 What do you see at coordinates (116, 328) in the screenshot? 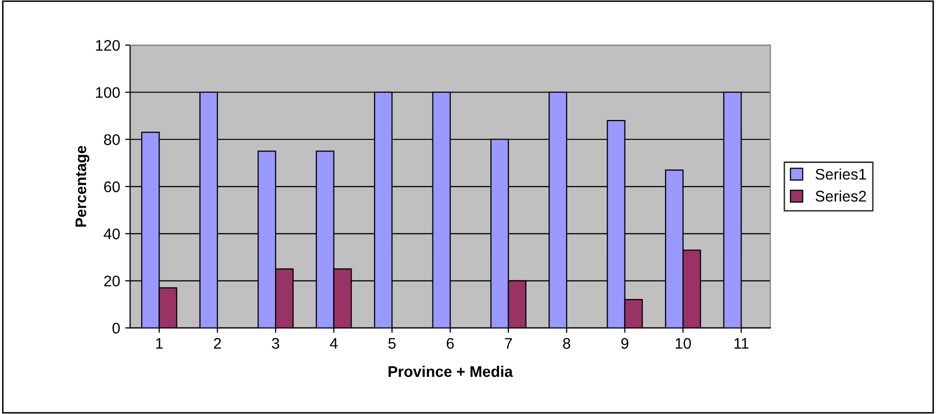
I see `y-tick-label: 0` at bounding box center [116, 328].